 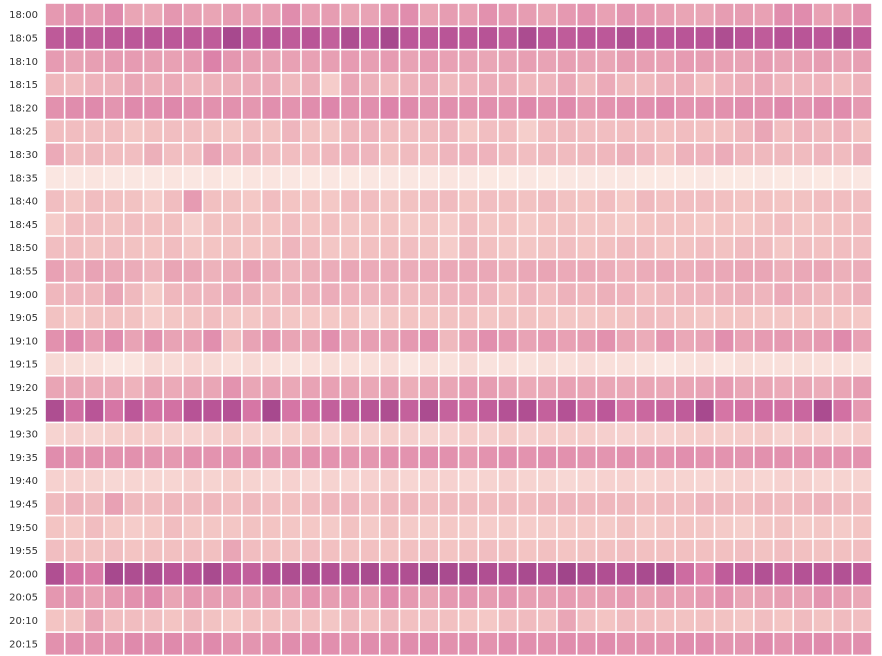 I want to click on row-label: 19:50, so click(x=23, y=528).